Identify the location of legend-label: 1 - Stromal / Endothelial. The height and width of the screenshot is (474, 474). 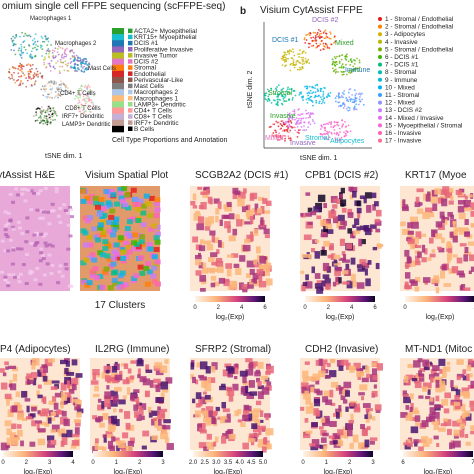
(419, 19).